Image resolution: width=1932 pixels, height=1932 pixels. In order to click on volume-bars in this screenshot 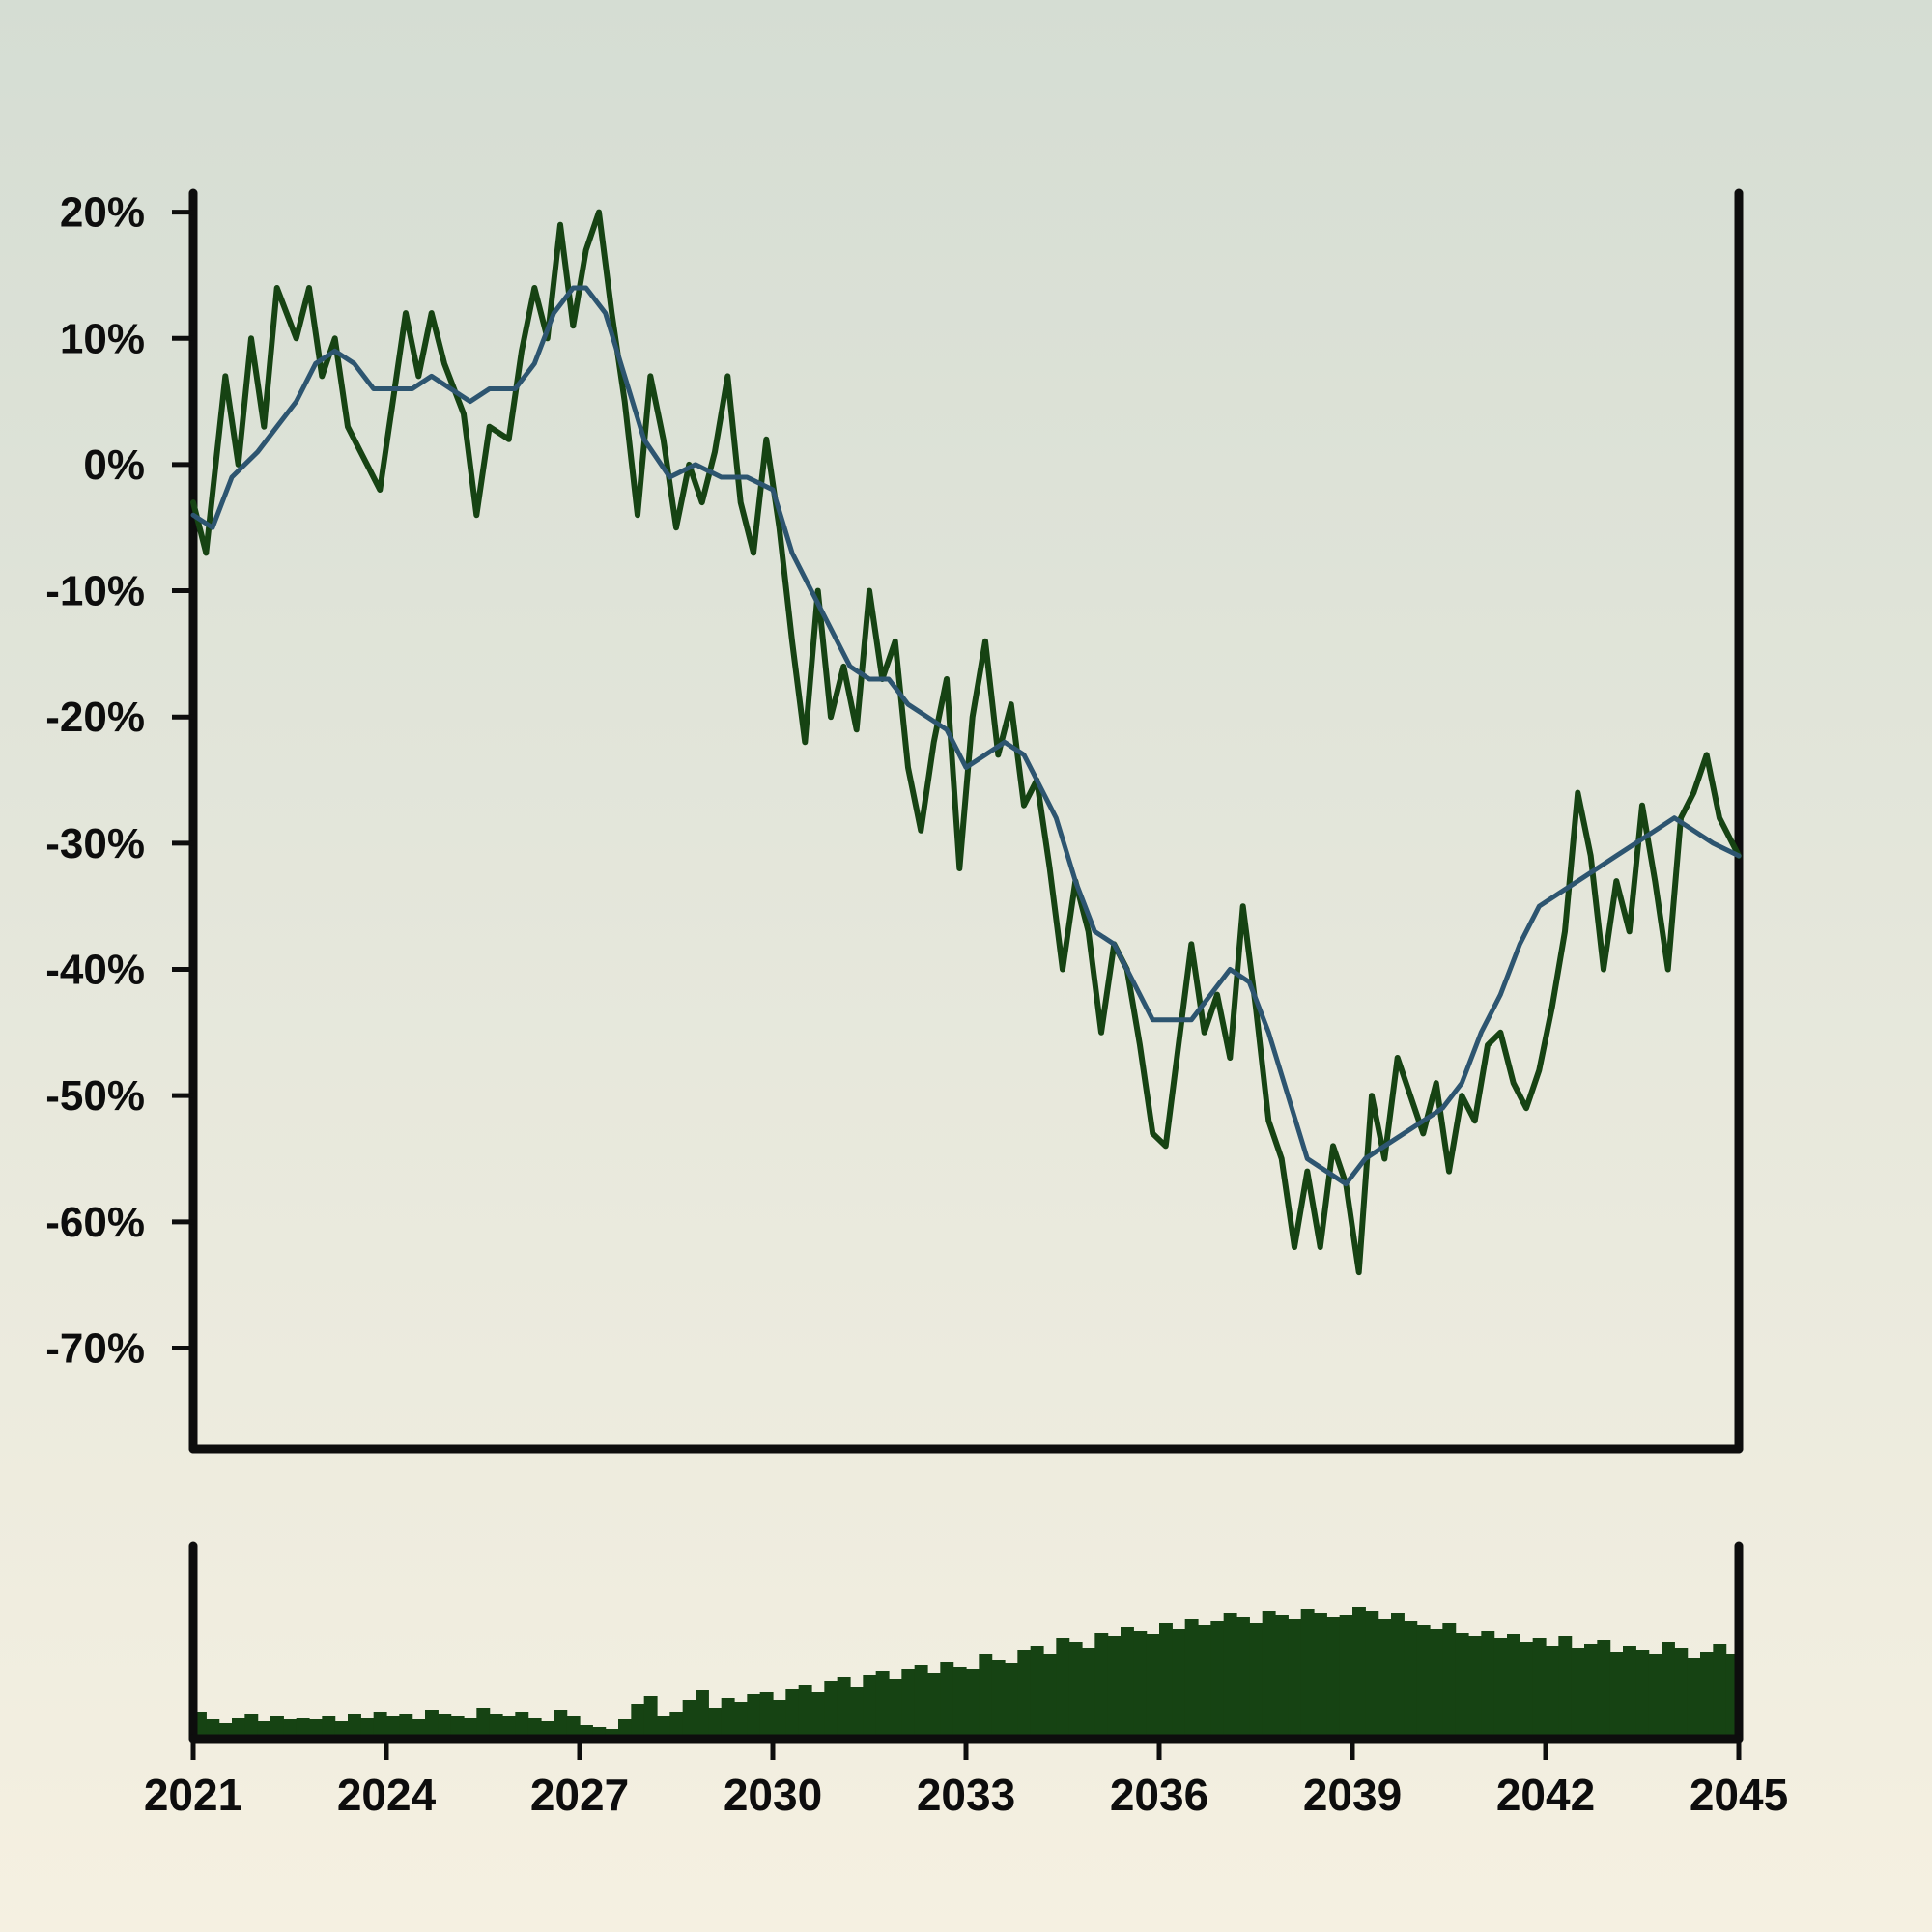, I will do `click(966, 1673)`.